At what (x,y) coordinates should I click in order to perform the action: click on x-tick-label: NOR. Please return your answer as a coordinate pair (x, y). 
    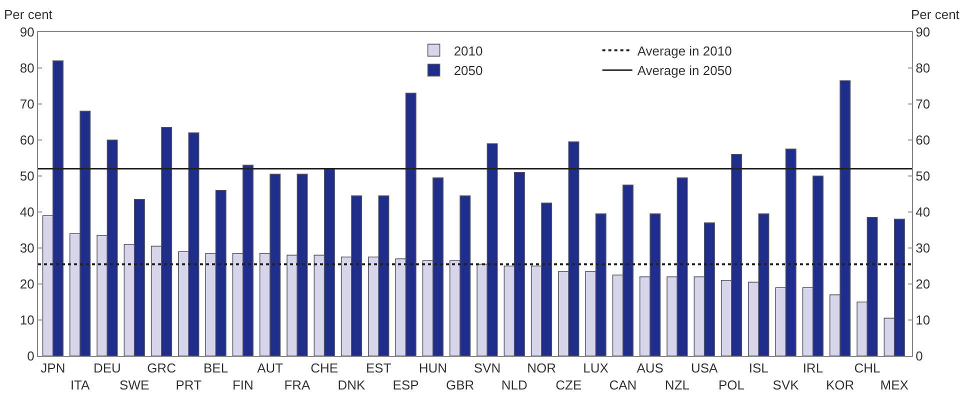
    Looking at the image, I should click on (541, 368).